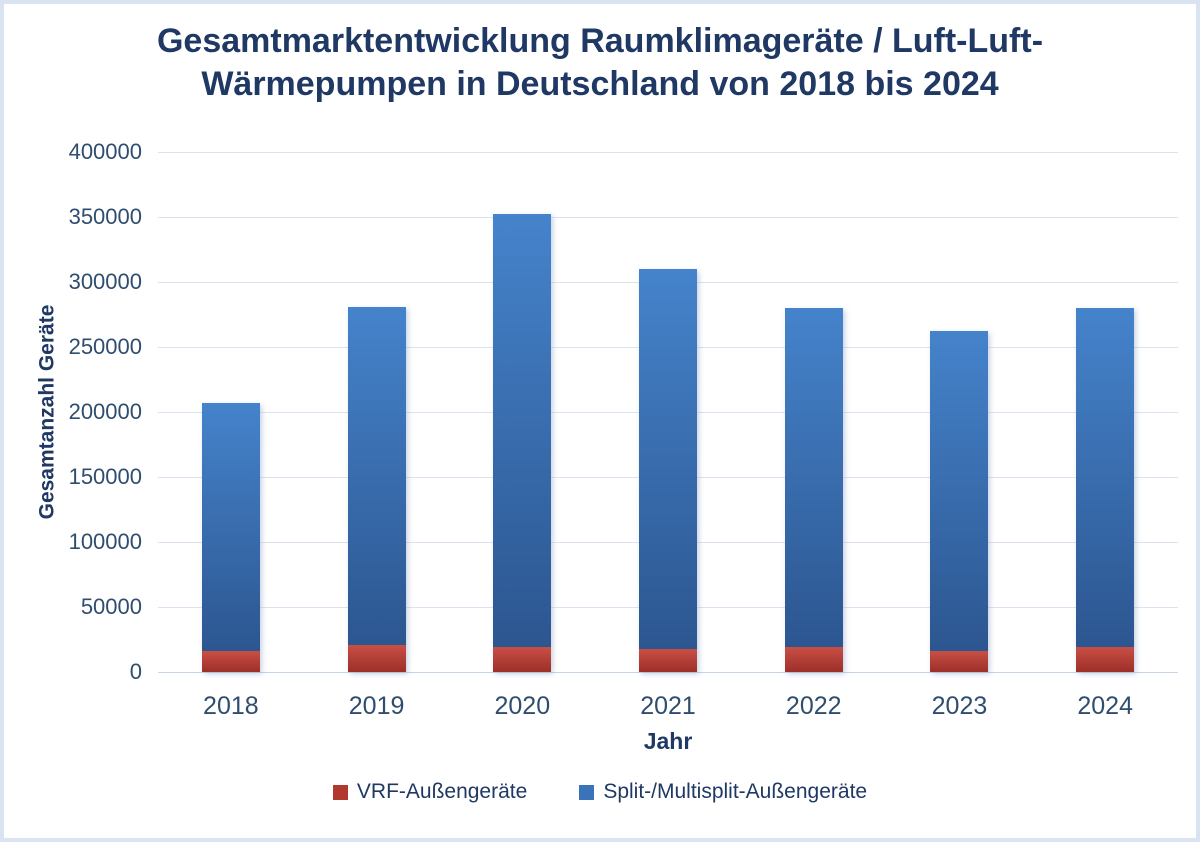 The width and height of the screenshot is (1200, 842). What do you see at coordinates (105, 476) in the screenshot?
I see `y-tick-label-150000: 150000` at bounding box center [105, 476].